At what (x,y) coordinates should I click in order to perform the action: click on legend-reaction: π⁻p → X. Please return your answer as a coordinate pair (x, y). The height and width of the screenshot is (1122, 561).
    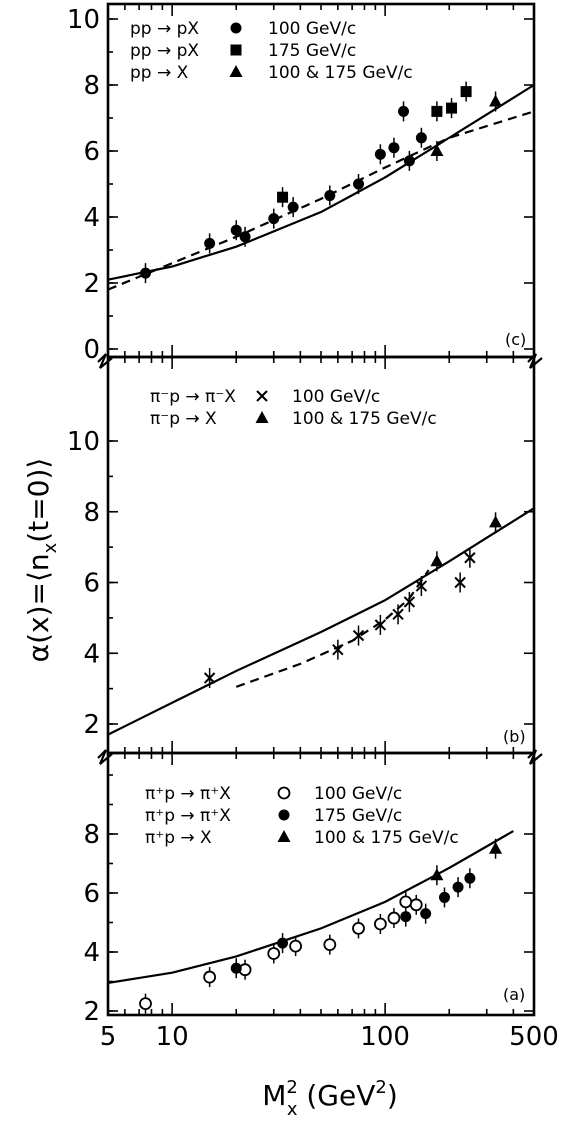
    Looking at the image, I should click on (183, 419).